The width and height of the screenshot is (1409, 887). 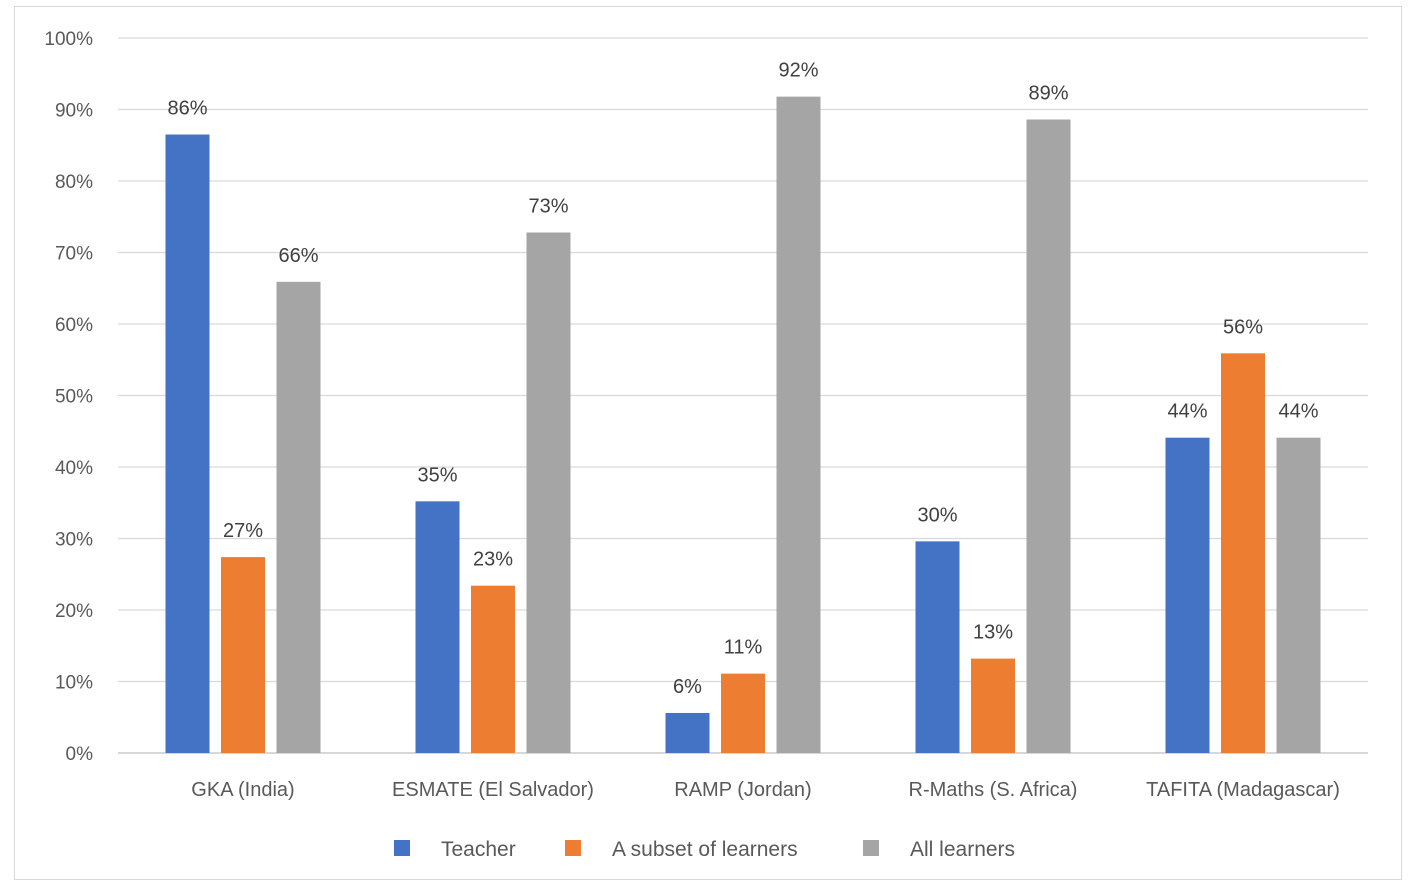 I want to click on y-tick-label: 80%, so click(x=74, y=182).